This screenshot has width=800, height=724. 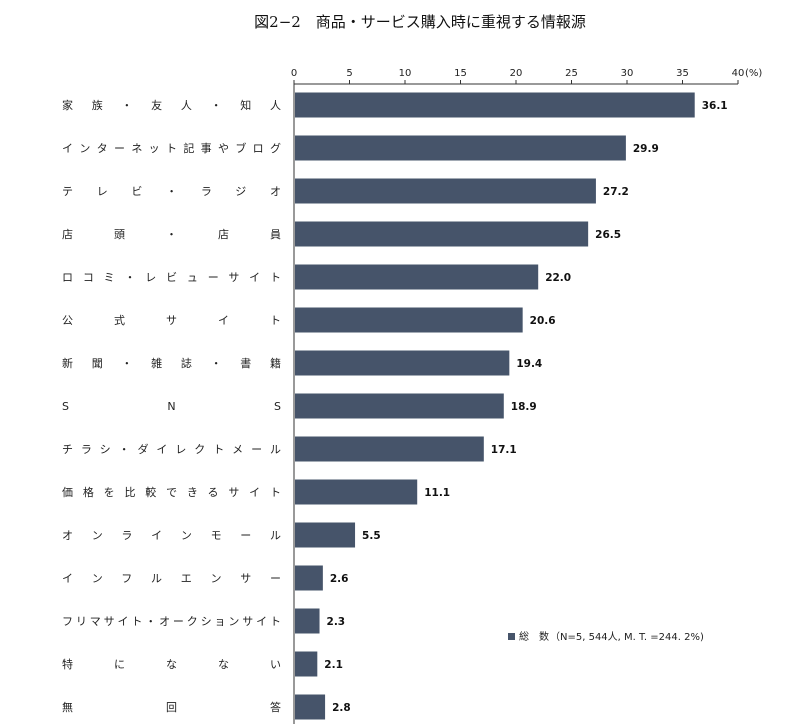 What do you see at coordinates (682, 73) in the screenshot?
I see `x-tick-label: 35` at bounding box center [682, 73].